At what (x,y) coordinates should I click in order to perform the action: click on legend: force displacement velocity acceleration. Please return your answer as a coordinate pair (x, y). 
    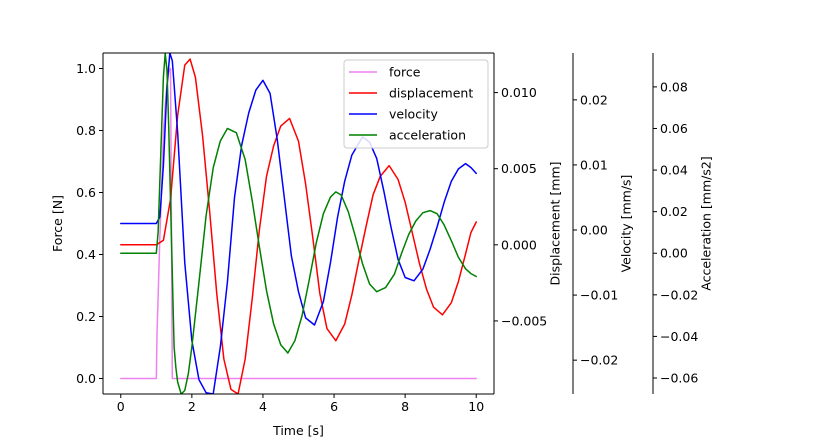
    Looking at the image, I should click on (416, 104).